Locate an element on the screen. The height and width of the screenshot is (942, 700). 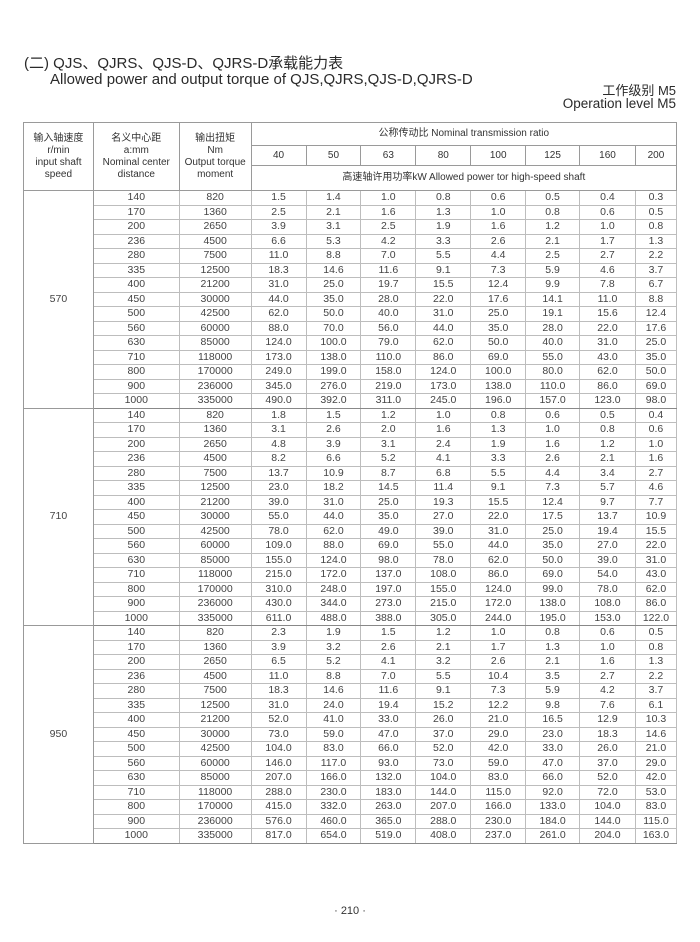
power-cell: 8.8 is located at coordinates (333, 256).